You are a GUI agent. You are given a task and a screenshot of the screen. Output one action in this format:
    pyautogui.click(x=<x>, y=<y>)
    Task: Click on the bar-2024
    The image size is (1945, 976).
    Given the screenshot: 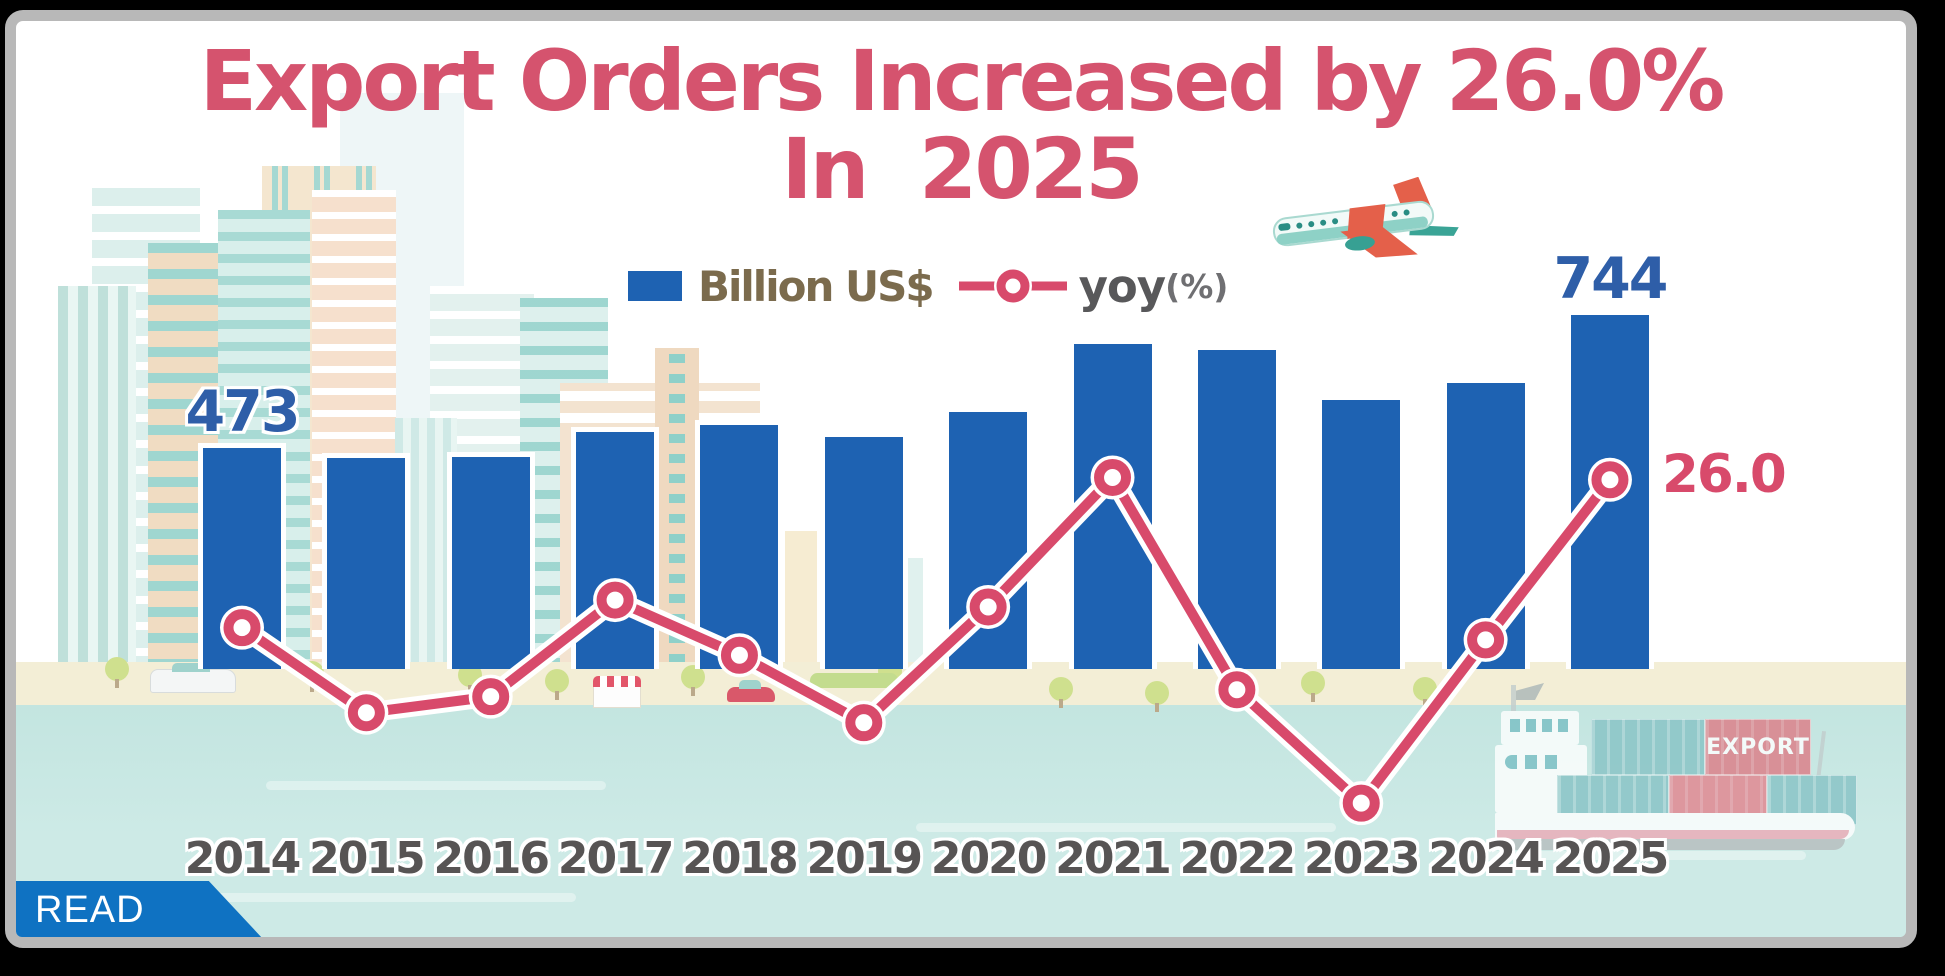 What is the action you would take?
    pyautogui.click(x=1485, y=523)
    